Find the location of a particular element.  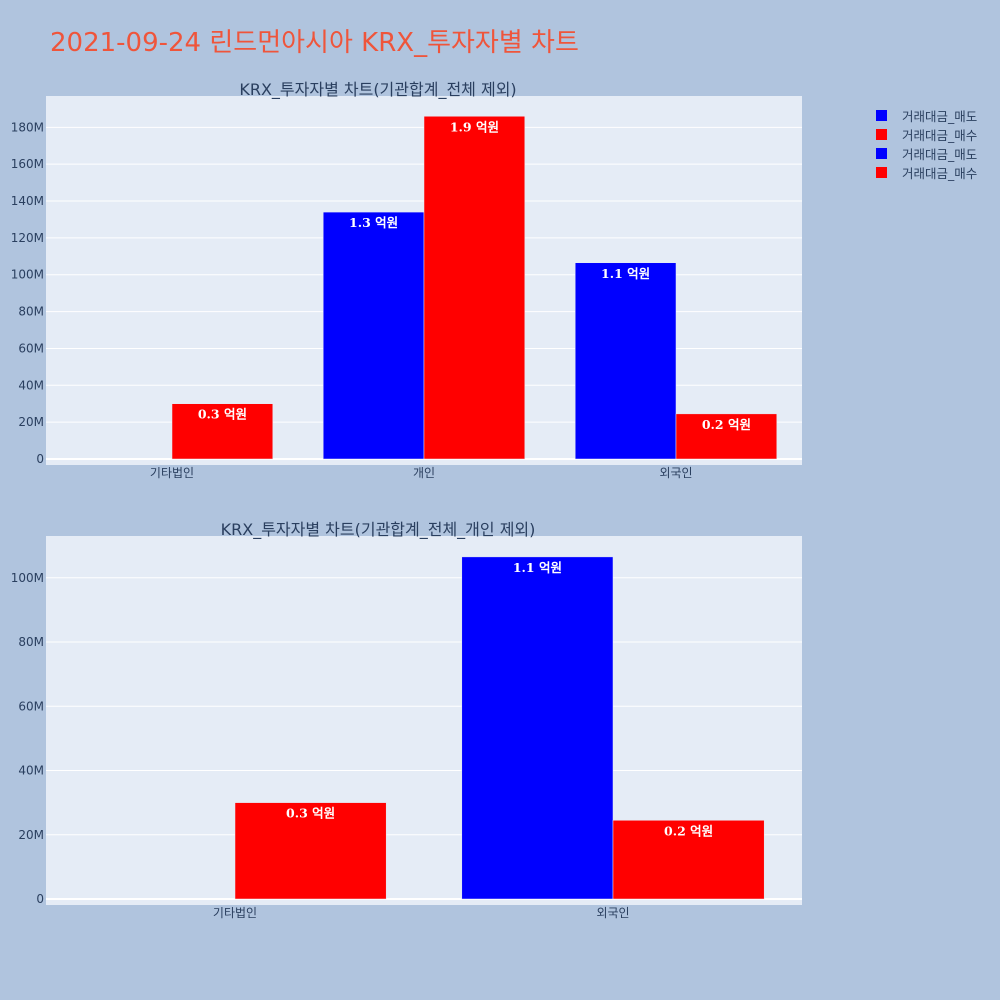

data-label: 1.3 억원 is located at coordinates (373, 222).